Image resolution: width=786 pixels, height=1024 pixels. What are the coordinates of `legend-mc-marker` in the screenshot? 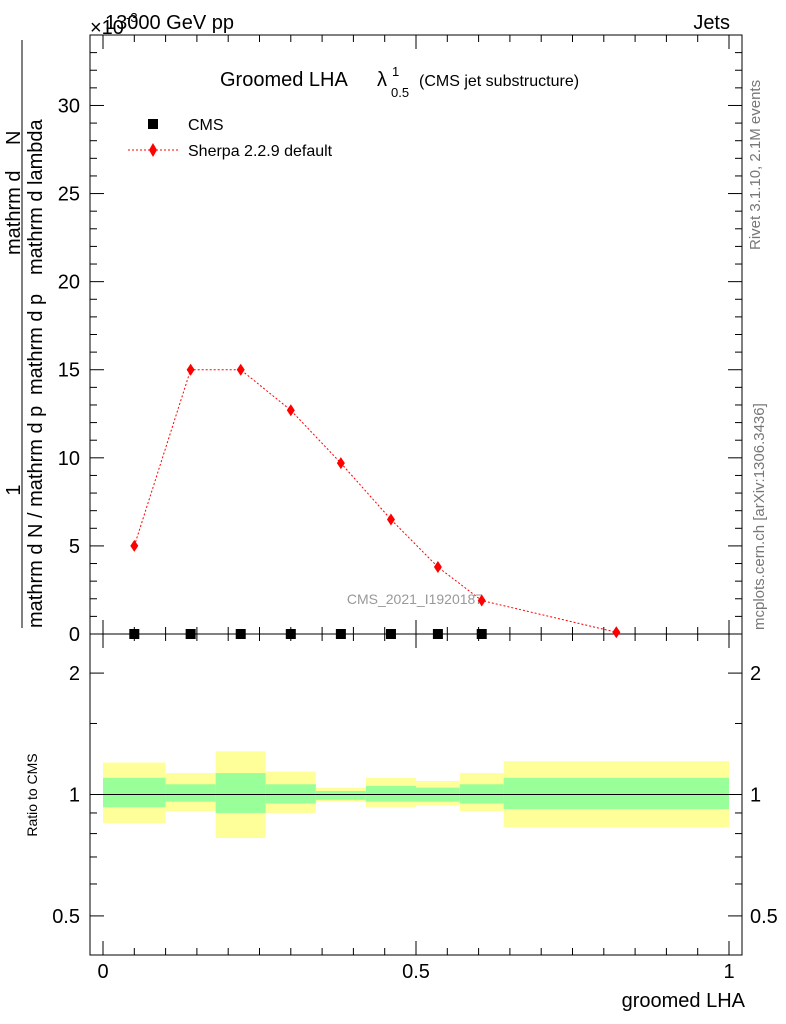 It's located at (153, 150).